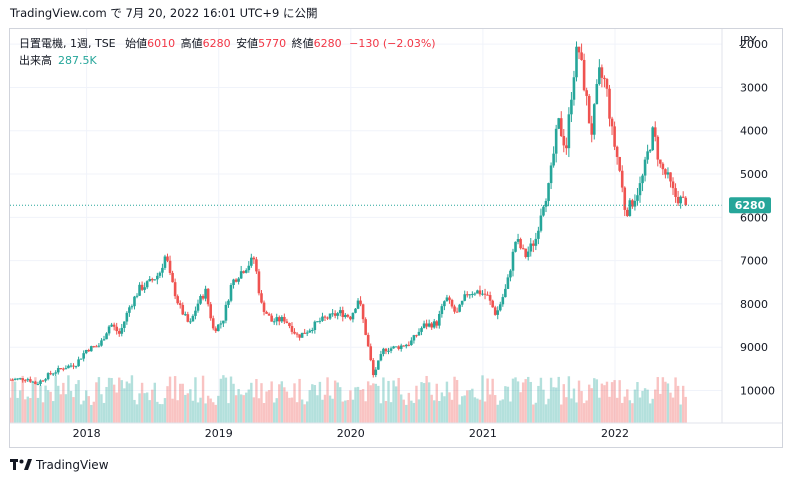  I want to click on tradingview-brand: TradingView, so click(59, 465).